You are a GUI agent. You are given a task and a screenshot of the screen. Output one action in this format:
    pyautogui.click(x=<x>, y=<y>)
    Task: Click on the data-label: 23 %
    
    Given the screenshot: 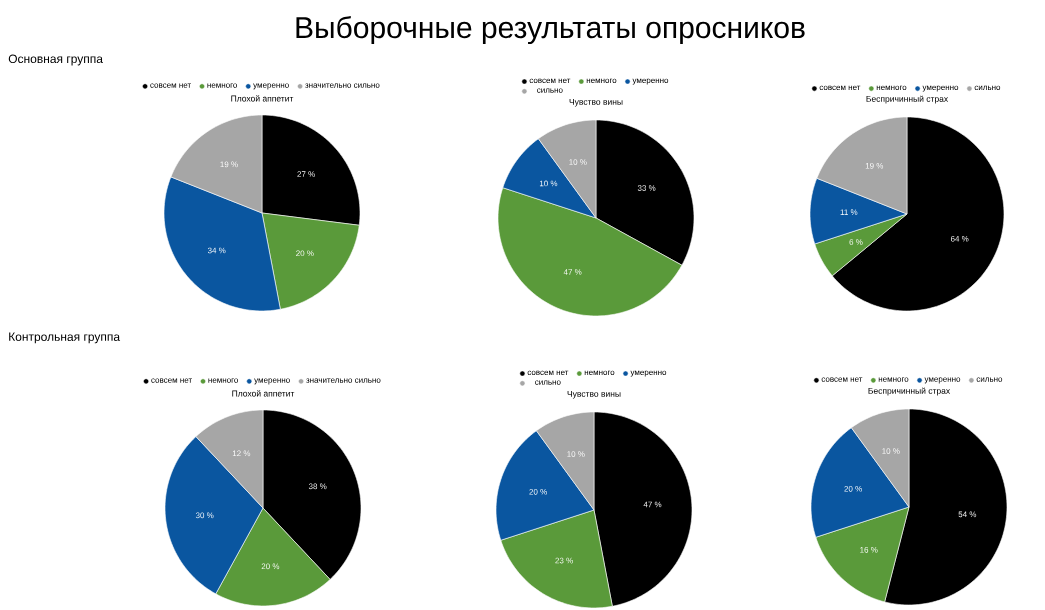 What is the action you would take?
    pyautogui.click(x=564, y=560)
    